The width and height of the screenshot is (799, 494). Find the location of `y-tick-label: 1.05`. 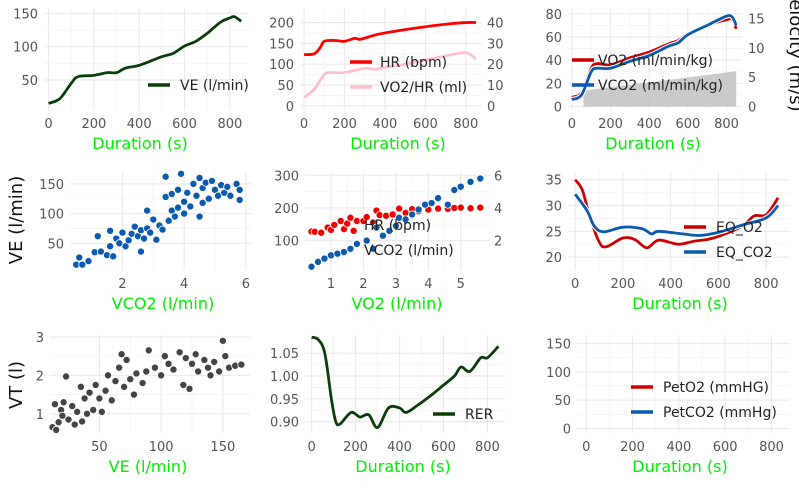

y-tick-label: 1.05 is located at coordinates (284, 354).